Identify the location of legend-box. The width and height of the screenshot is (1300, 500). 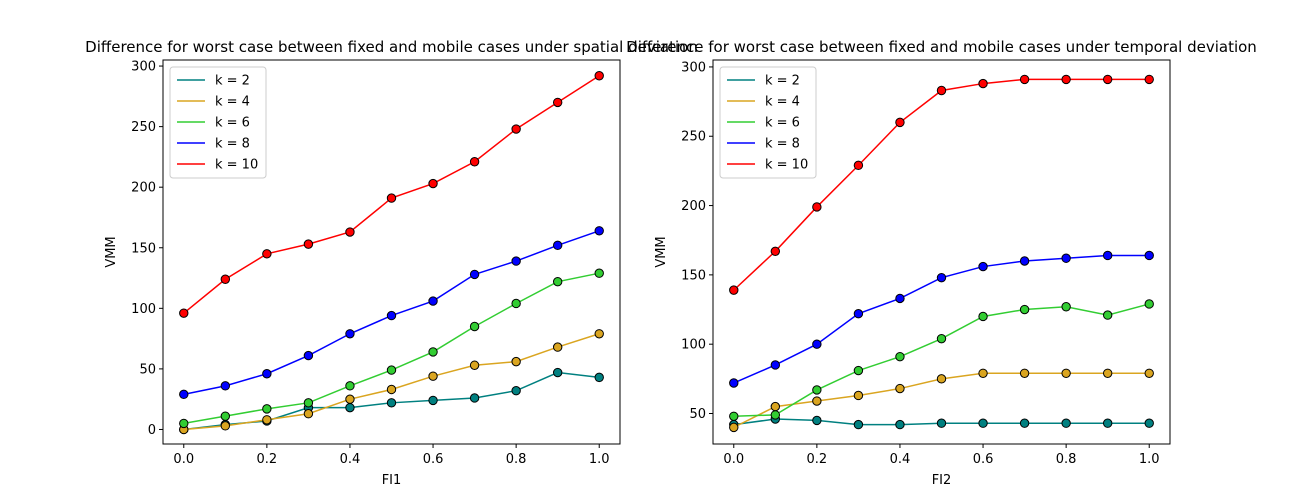
(218, 122).